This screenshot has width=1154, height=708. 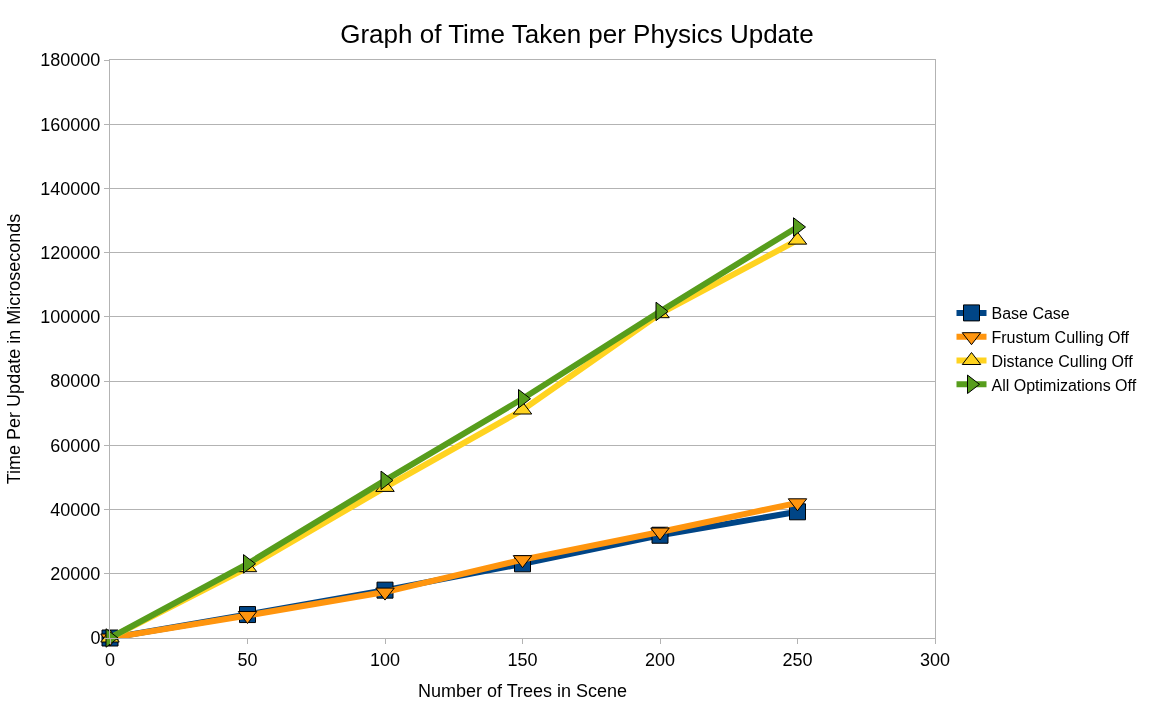 I want to click on x-axis-title: Number of Trees in Scene, so click(x=522, y=690).